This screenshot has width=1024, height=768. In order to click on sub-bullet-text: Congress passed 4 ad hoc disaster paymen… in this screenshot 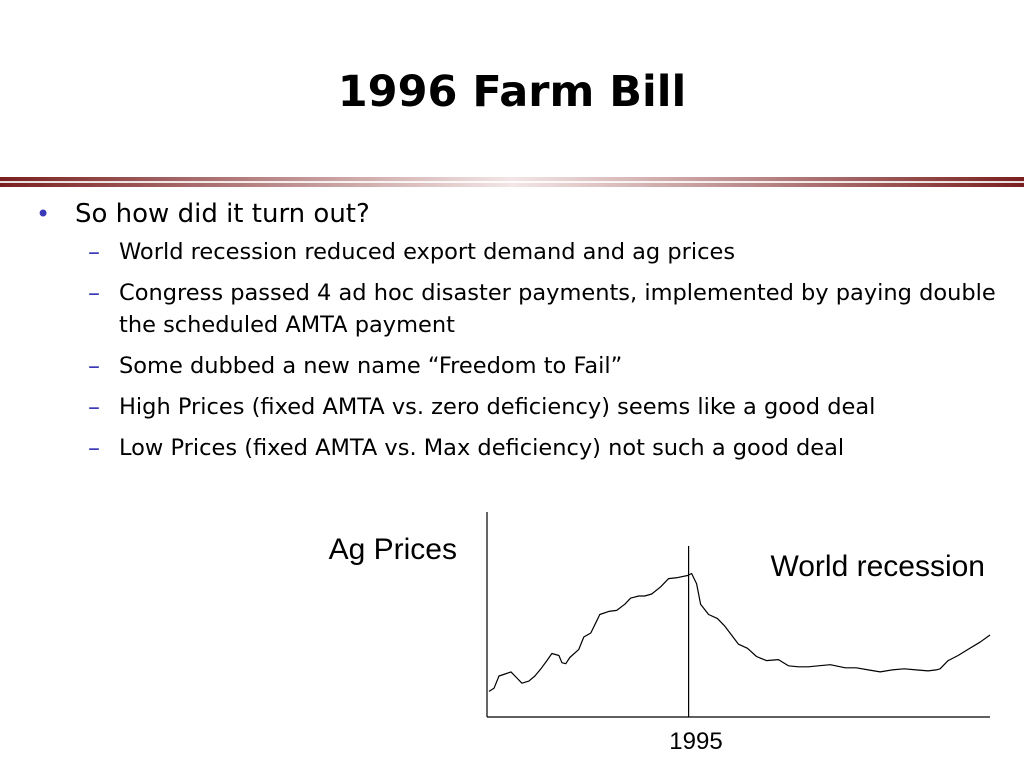, I will do `click(557, 309)`.